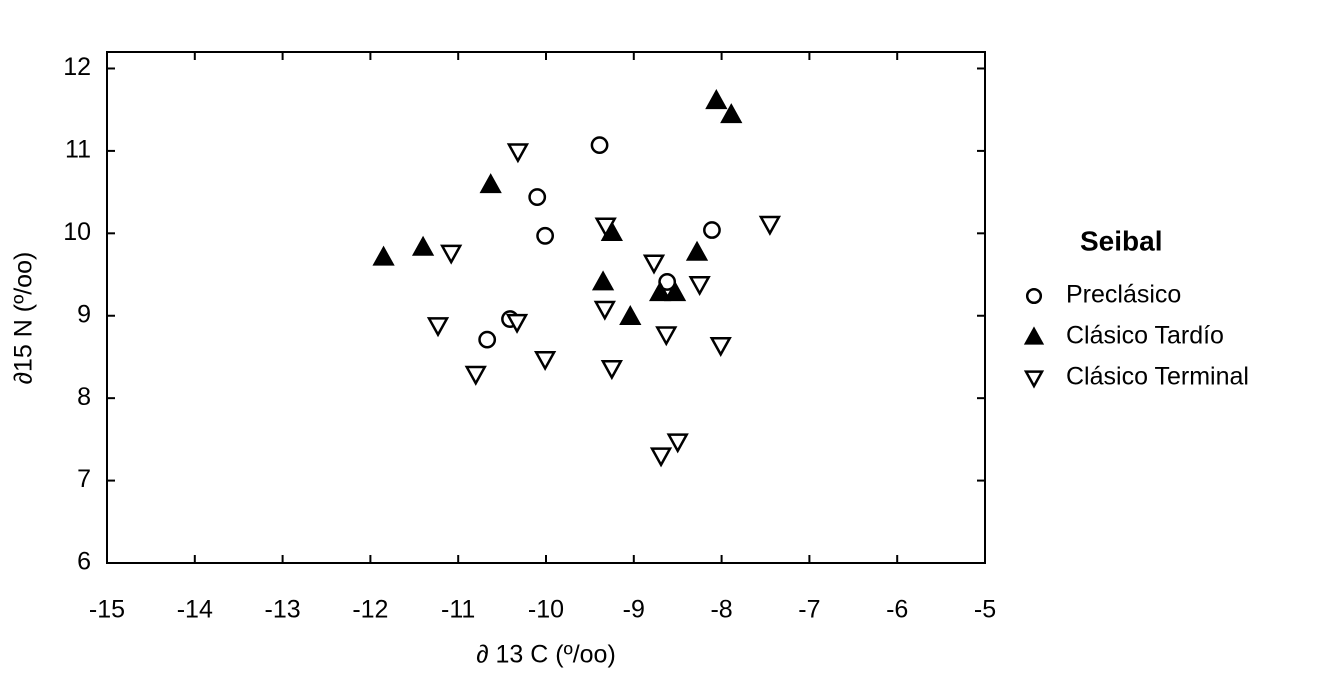  What do you see at coordinates (77, 67) in the screenshot?
I see `y-tick-label: 12` at bounding box center [77, 67].